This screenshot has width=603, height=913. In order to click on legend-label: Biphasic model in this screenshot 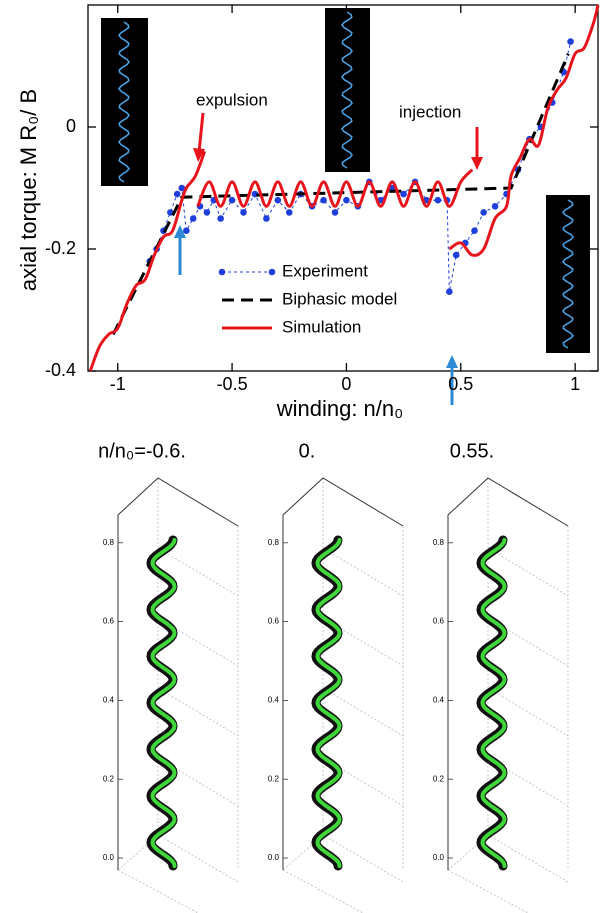, I will do `click(339, 298)`.